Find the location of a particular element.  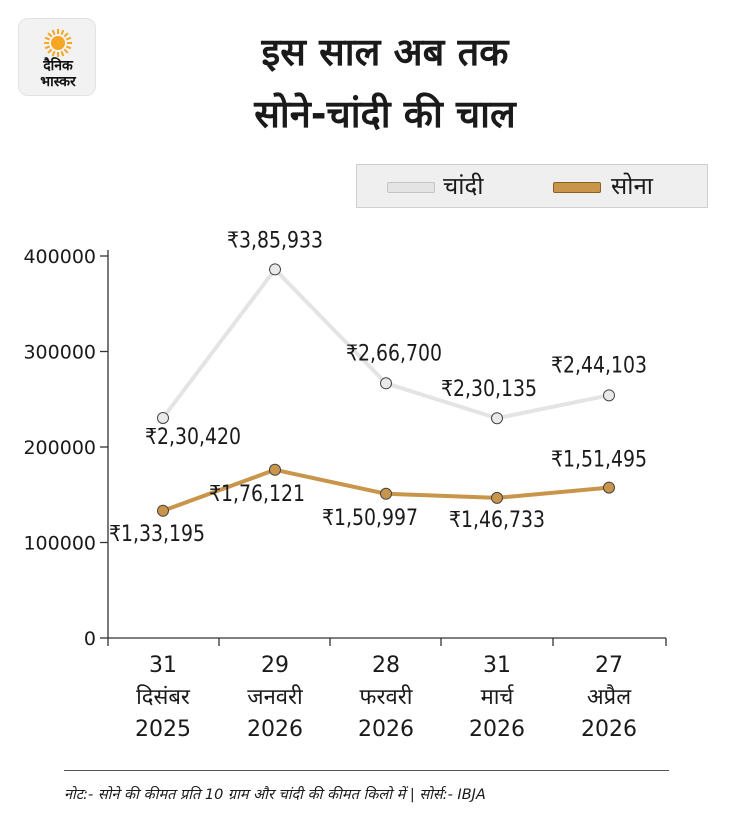

legend-swatch-gold is located at coordinates (577, 187).